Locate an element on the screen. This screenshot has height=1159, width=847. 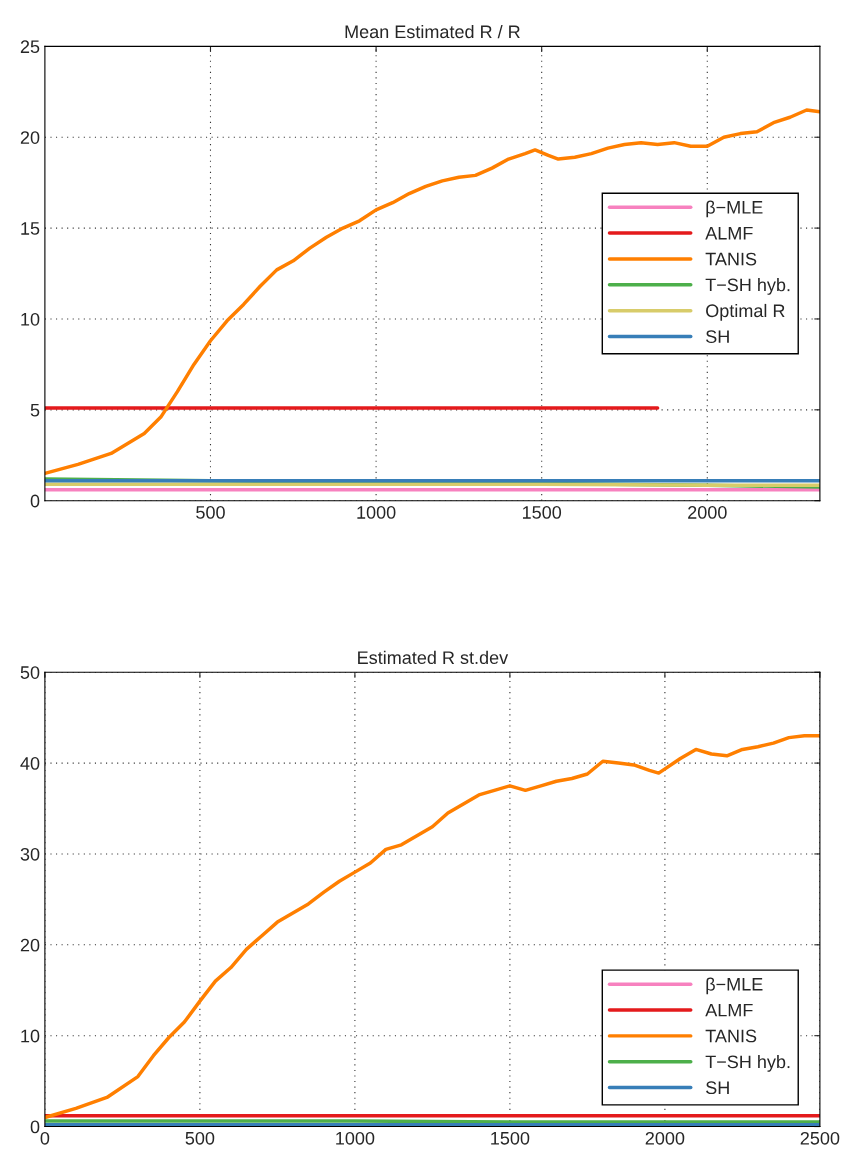
y-tick-label: 5 is located at coordinates (35, 410).